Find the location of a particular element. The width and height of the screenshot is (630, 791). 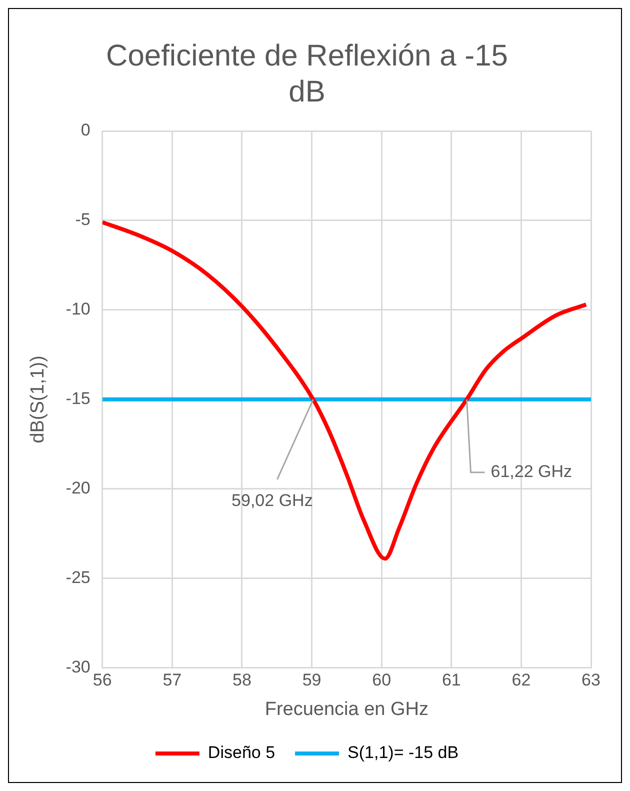

x-tick-label: 58 is located at coordinates (242, 680).